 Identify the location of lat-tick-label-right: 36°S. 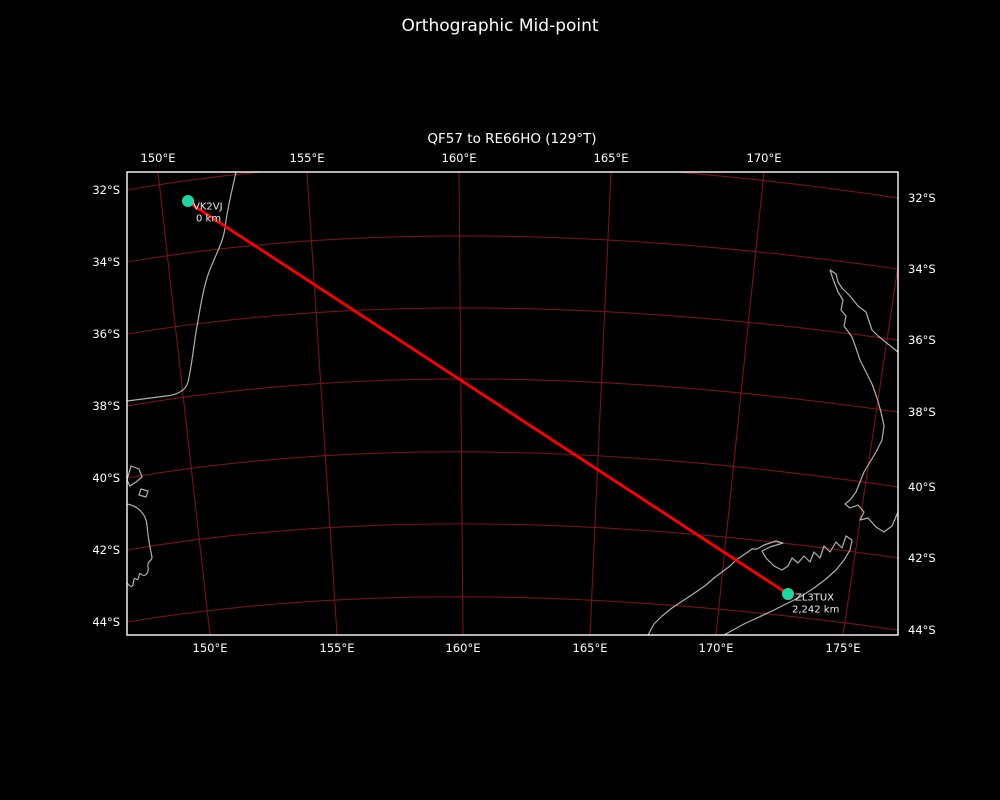
(922, 340).